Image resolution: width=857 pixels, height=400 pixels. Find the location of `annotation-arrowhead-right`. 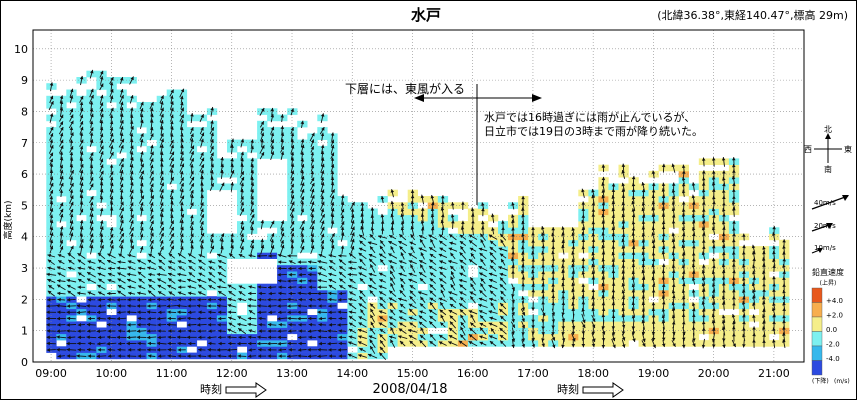

annotation-arrowhead-right is located at coordinates (537, 98).